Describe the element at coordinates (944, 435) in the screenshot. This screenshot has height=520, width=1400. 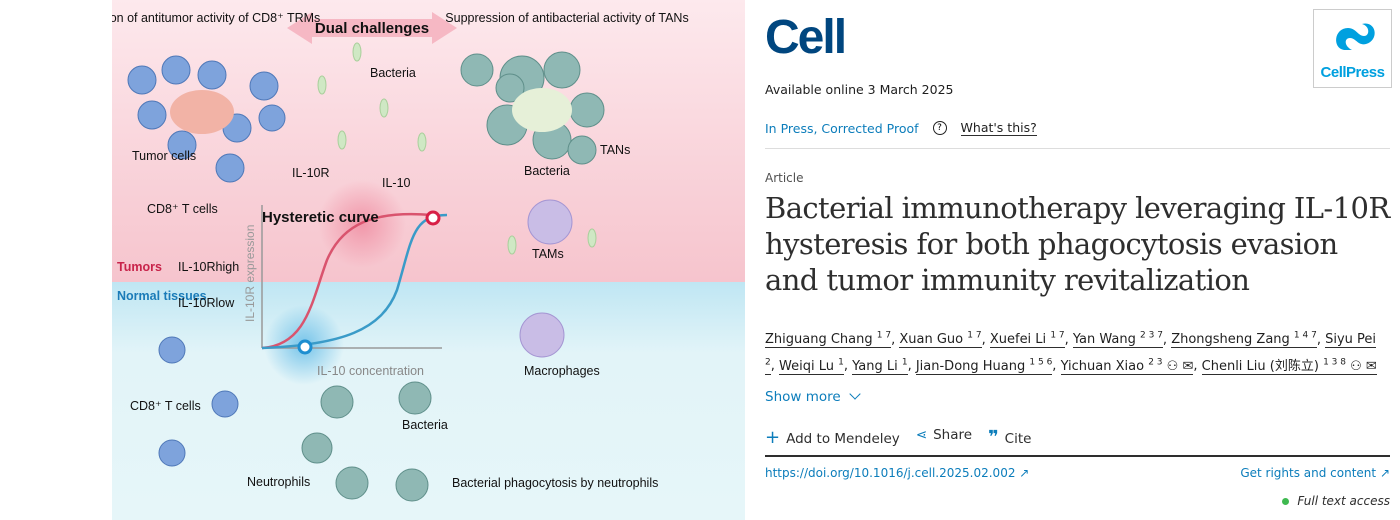
I see `share-button: ⋖ Share` at that location.